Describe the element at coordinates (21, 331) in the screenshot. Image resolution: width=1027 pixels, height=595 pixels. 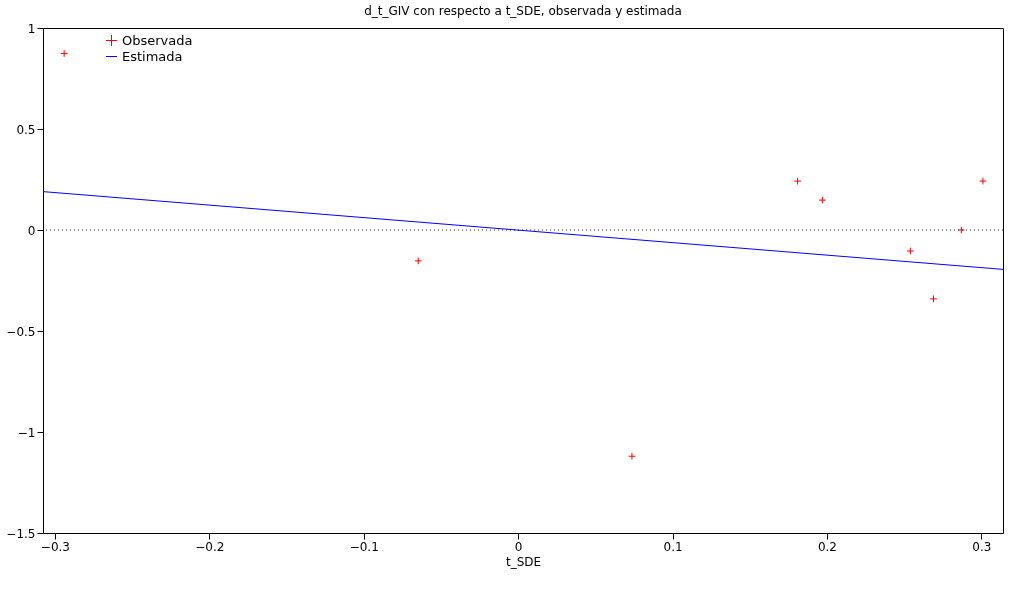
I see `y-tick-label: −0.5` at that location.